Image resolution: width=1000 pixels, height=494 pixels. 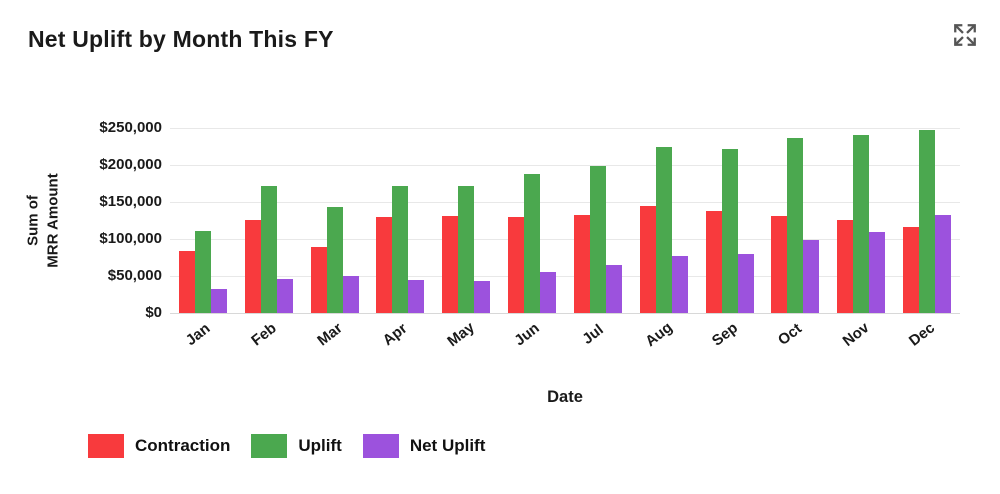 What do you see at coordinates (130, 164) in the screenshot?
I see `y-tick-label: $200,000` at bounding box center [130, 164].